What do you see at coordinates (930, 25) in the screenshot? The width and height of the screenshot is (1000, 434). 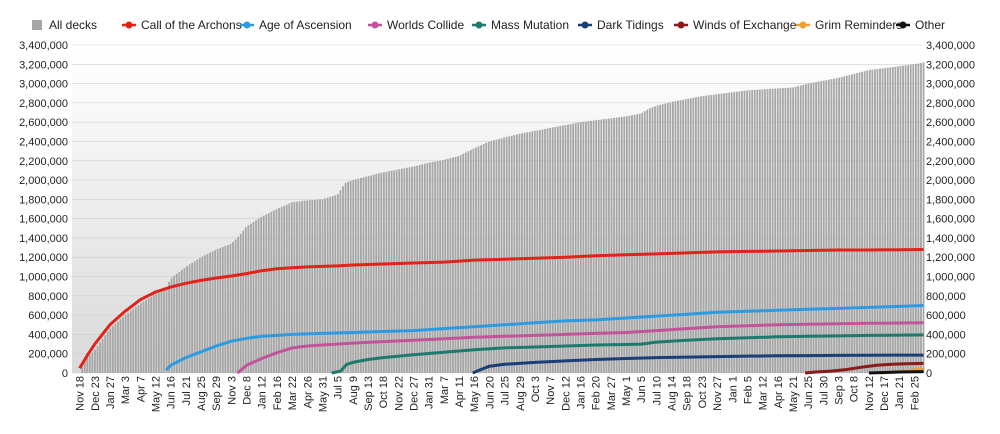 I see `legend-label-other: Other` at bounding box center [930, 25].